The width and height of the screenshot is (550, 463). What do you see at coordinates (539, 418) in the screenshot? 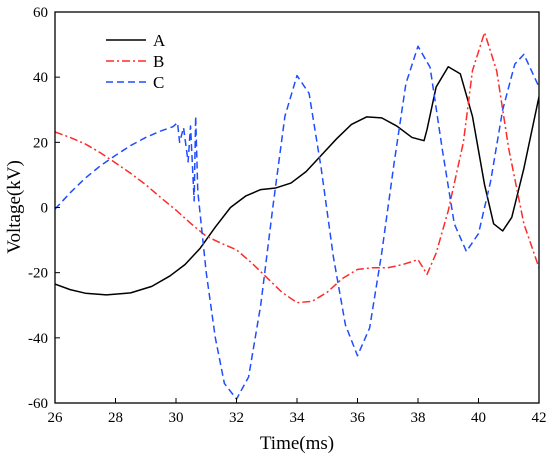
I see `x-tick-label: 42` at bounding box center [539, 418].